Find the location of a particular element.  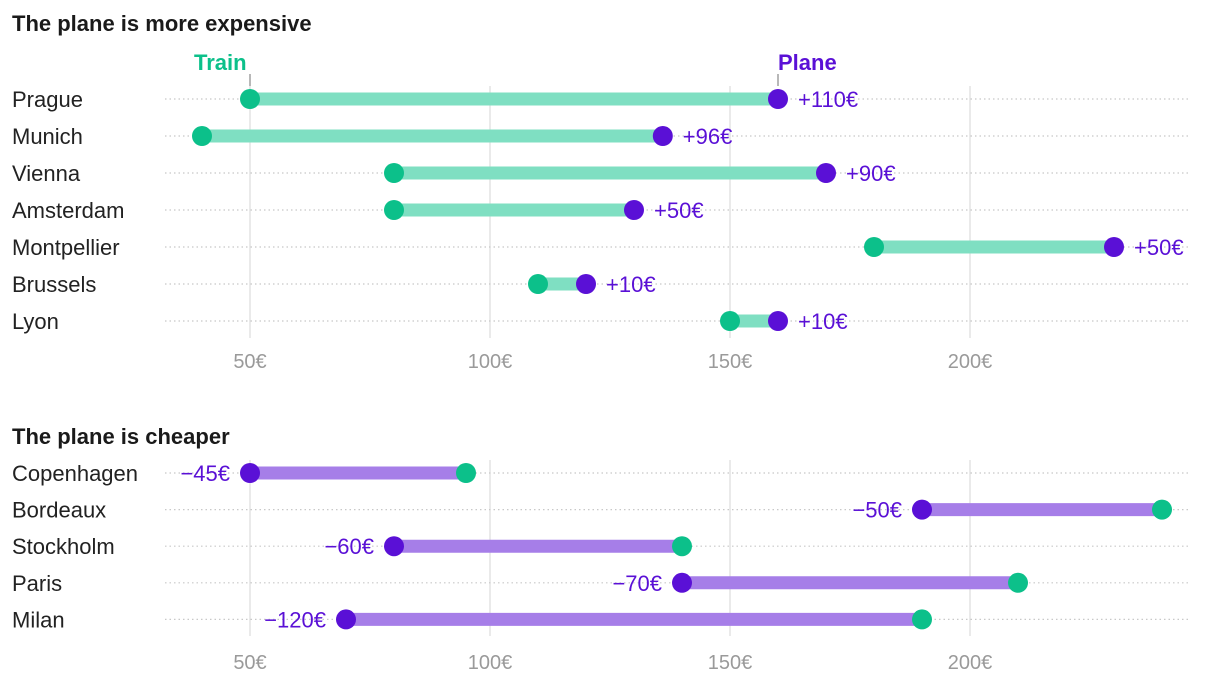

row-amsterdam: Amsterdam +50€ is located at coordinates (601, 210).